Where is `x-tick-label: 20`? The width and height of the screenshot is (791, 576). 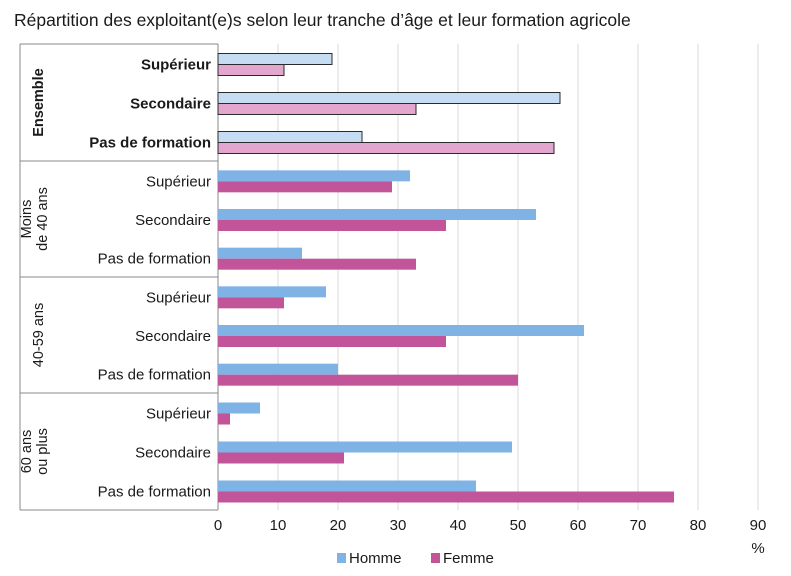 x-tick-label: 20 is located at coordinates (338, 525).